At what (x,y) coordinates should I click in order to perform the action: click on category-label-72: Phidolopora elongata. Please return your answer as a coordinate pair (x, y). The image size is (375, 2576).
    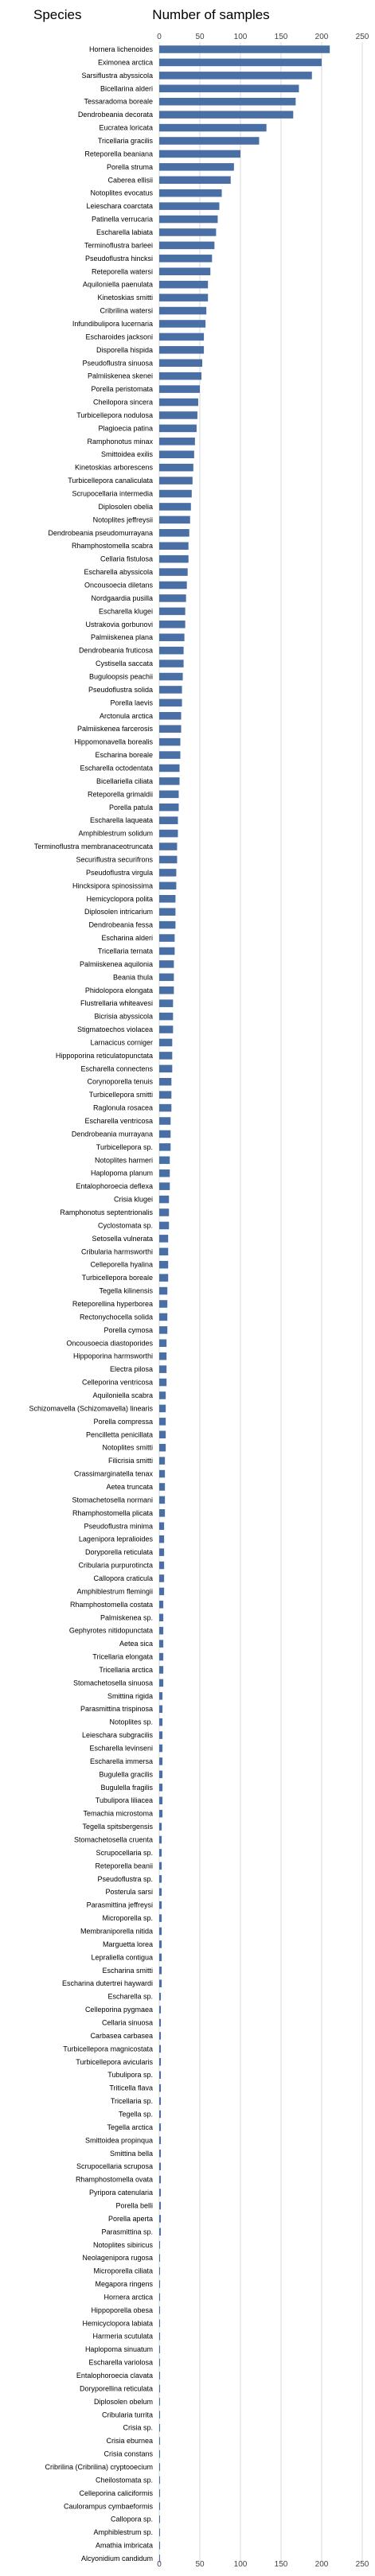
    Looking at the image, I should click on (119, 990).